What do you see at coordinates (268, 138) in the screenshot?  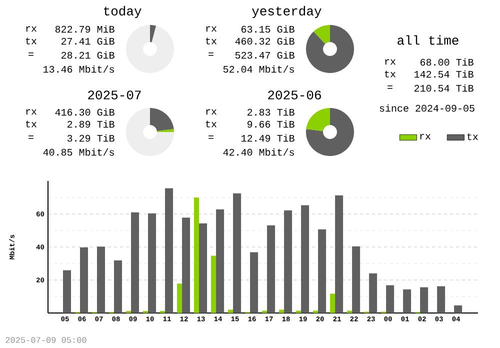 I see `text: 12.49 TiB` at bounding box center [268, 138].